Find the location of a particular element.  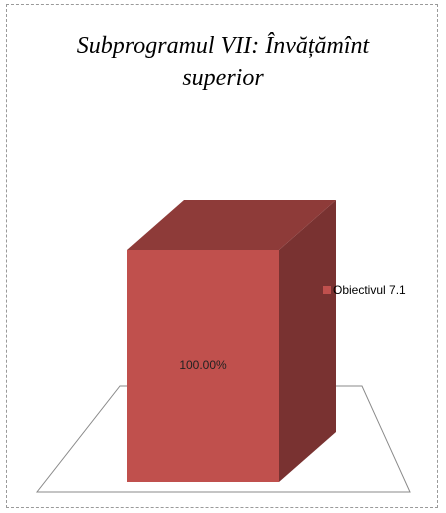

bar-top is located at coordinates (231, 225).